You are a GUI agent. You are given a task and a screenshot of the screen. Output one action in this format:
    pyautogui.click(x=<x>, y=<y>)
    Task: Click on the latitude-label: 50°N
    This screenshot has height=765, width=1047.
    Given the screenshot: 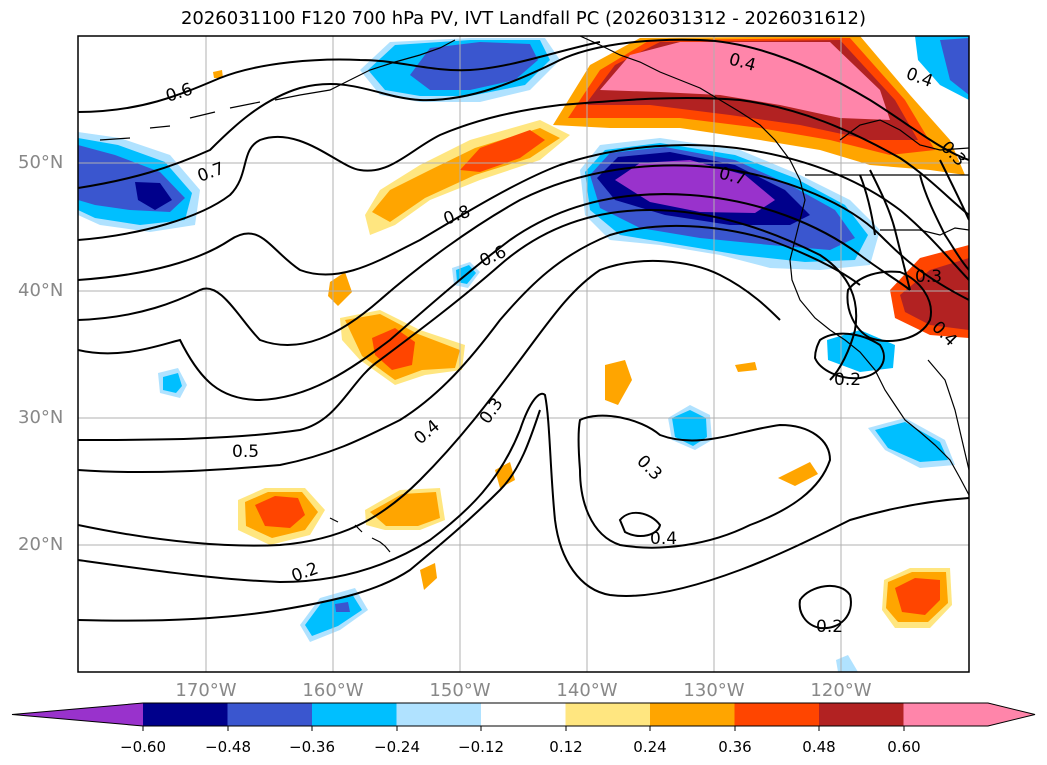 What is the action you would take?
    pyautogui.click(x=41, y=162)
    